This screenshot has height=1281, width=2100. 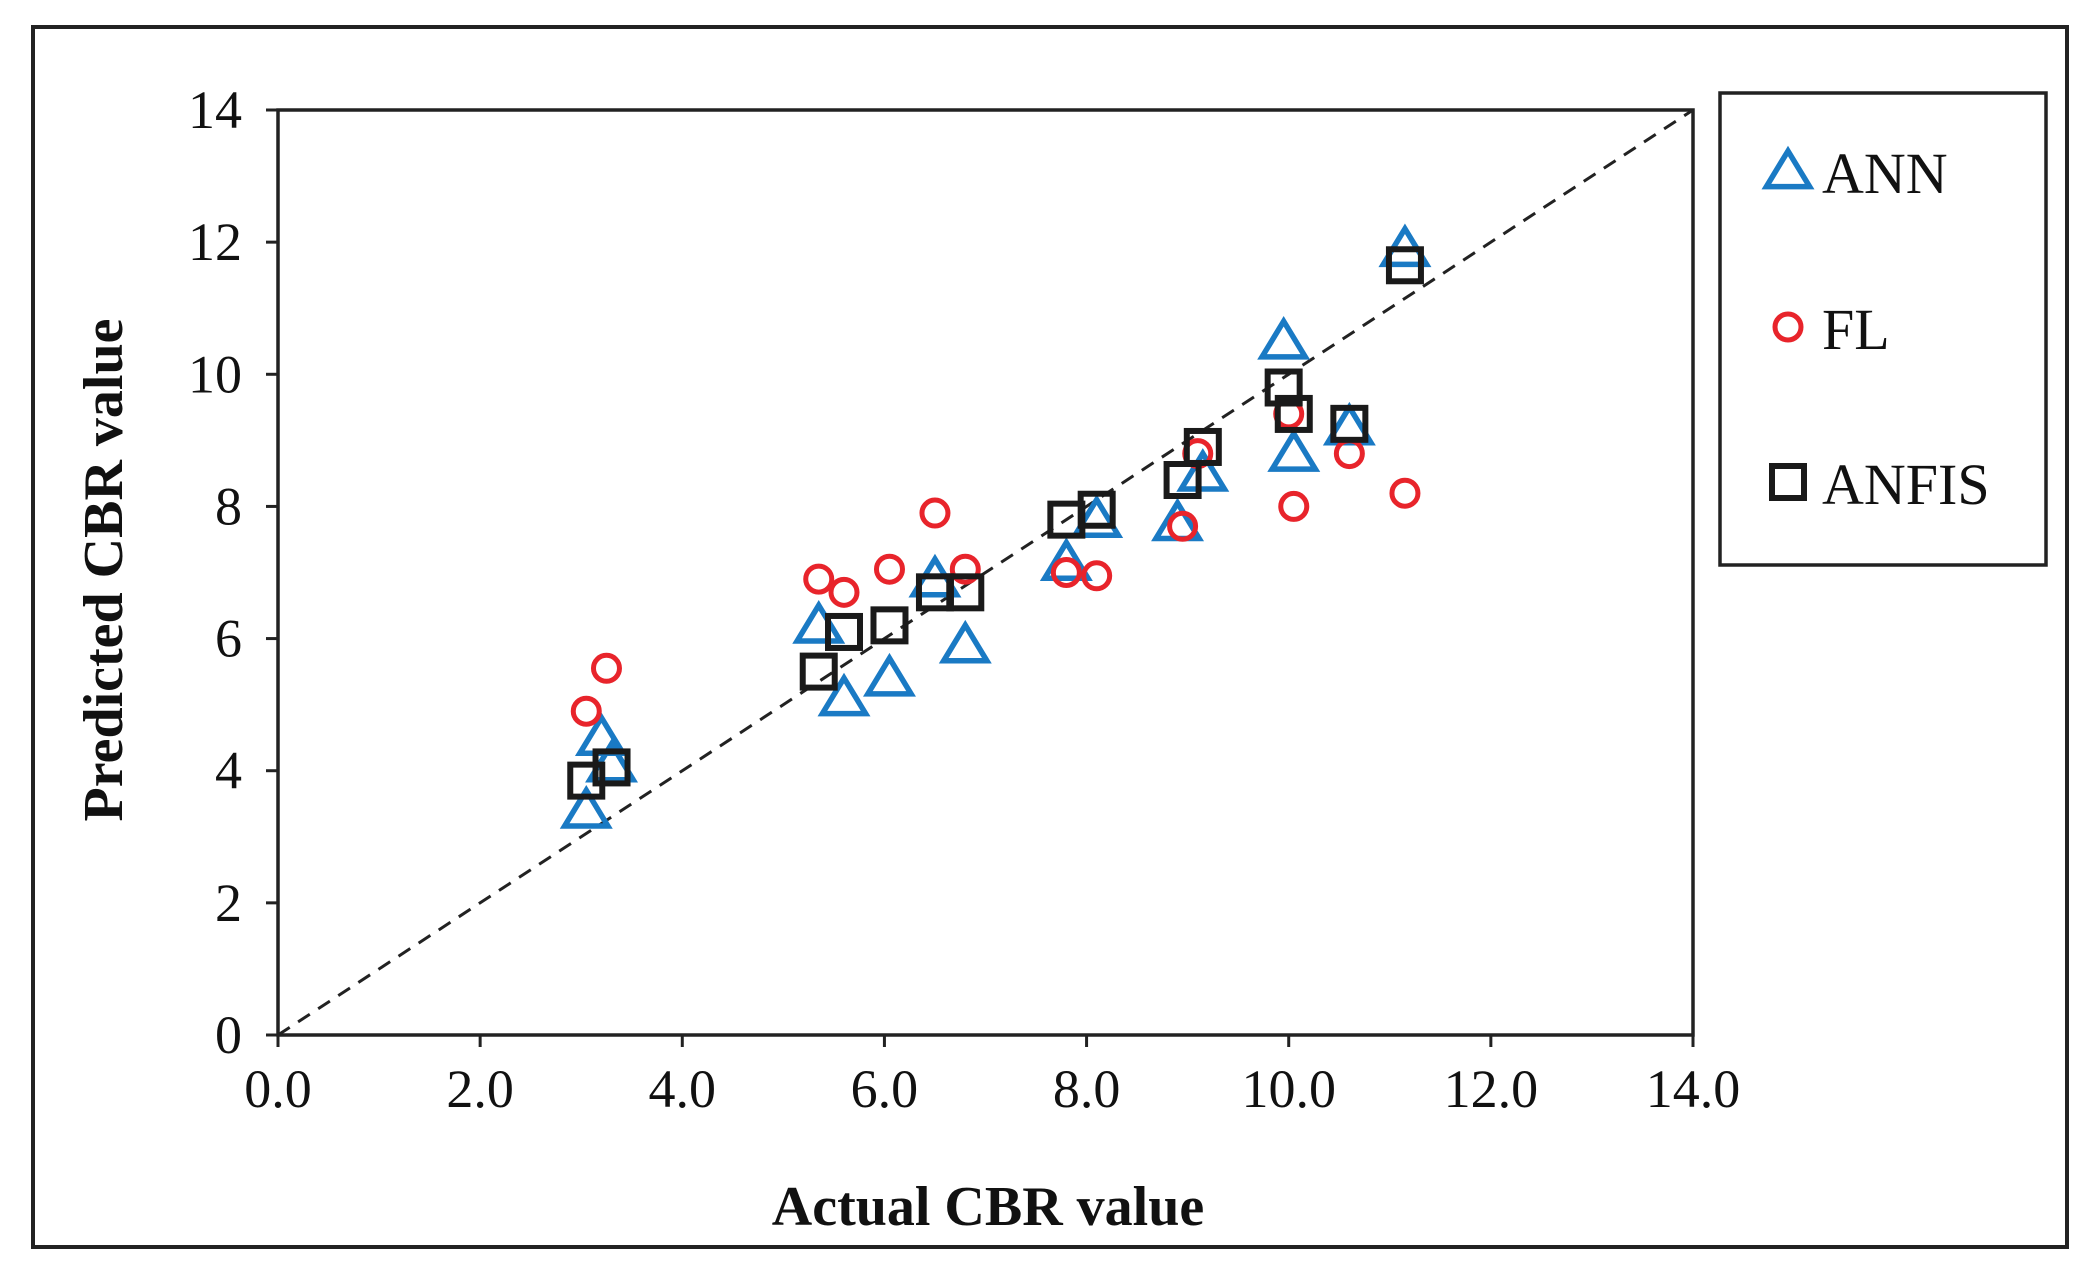 I want to click on y-axis-title: Predicted CBR value, so click(x=104, y=570).